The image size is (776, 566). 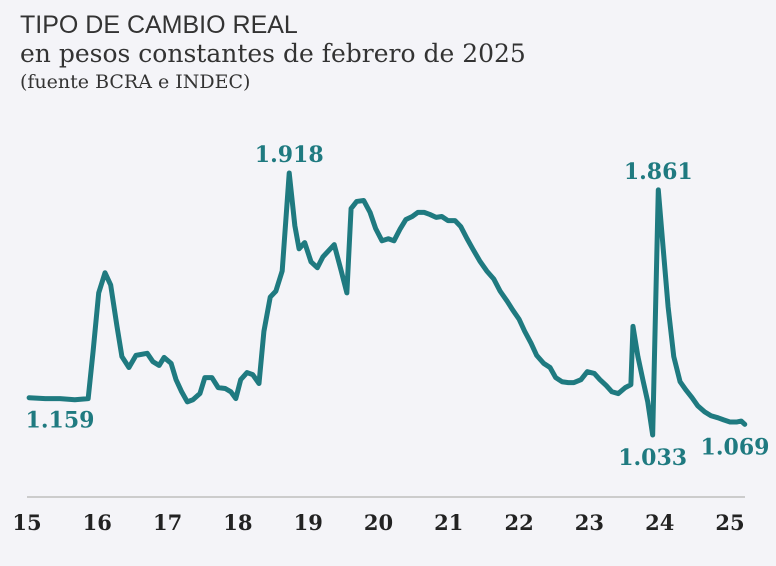 What do you see at coordinates (237, 522) in the screenshot?
I see `x-tick-label: 18` at bounding box center [237, 522].